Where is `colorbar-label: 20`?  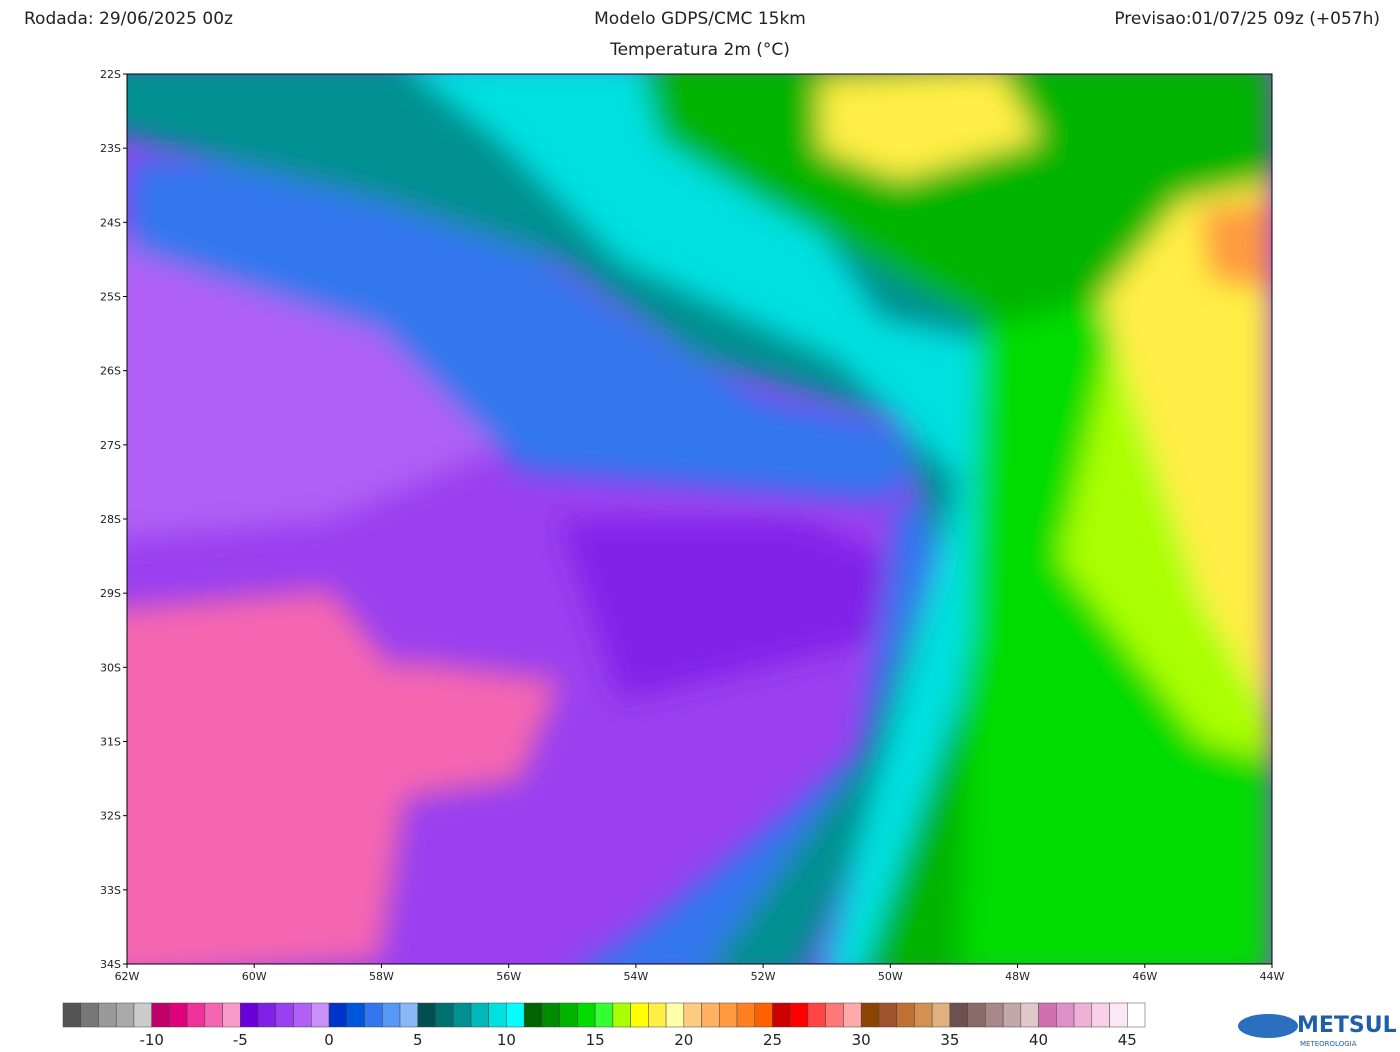 colorbar-label: 20 is located at coordinates (683, 1040).